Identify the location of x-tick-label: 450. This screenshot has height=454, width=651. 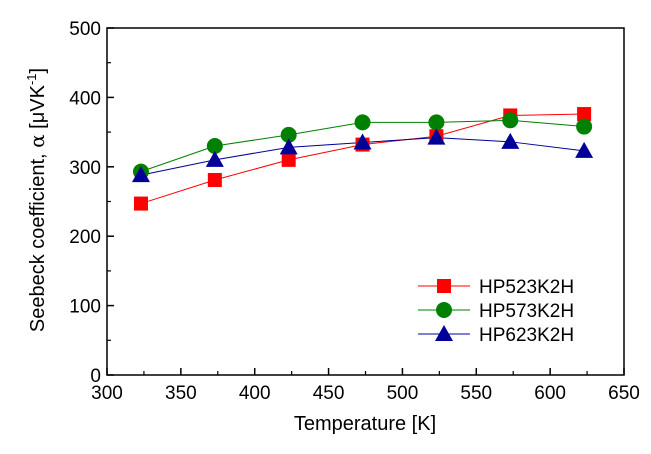
(329, 393).